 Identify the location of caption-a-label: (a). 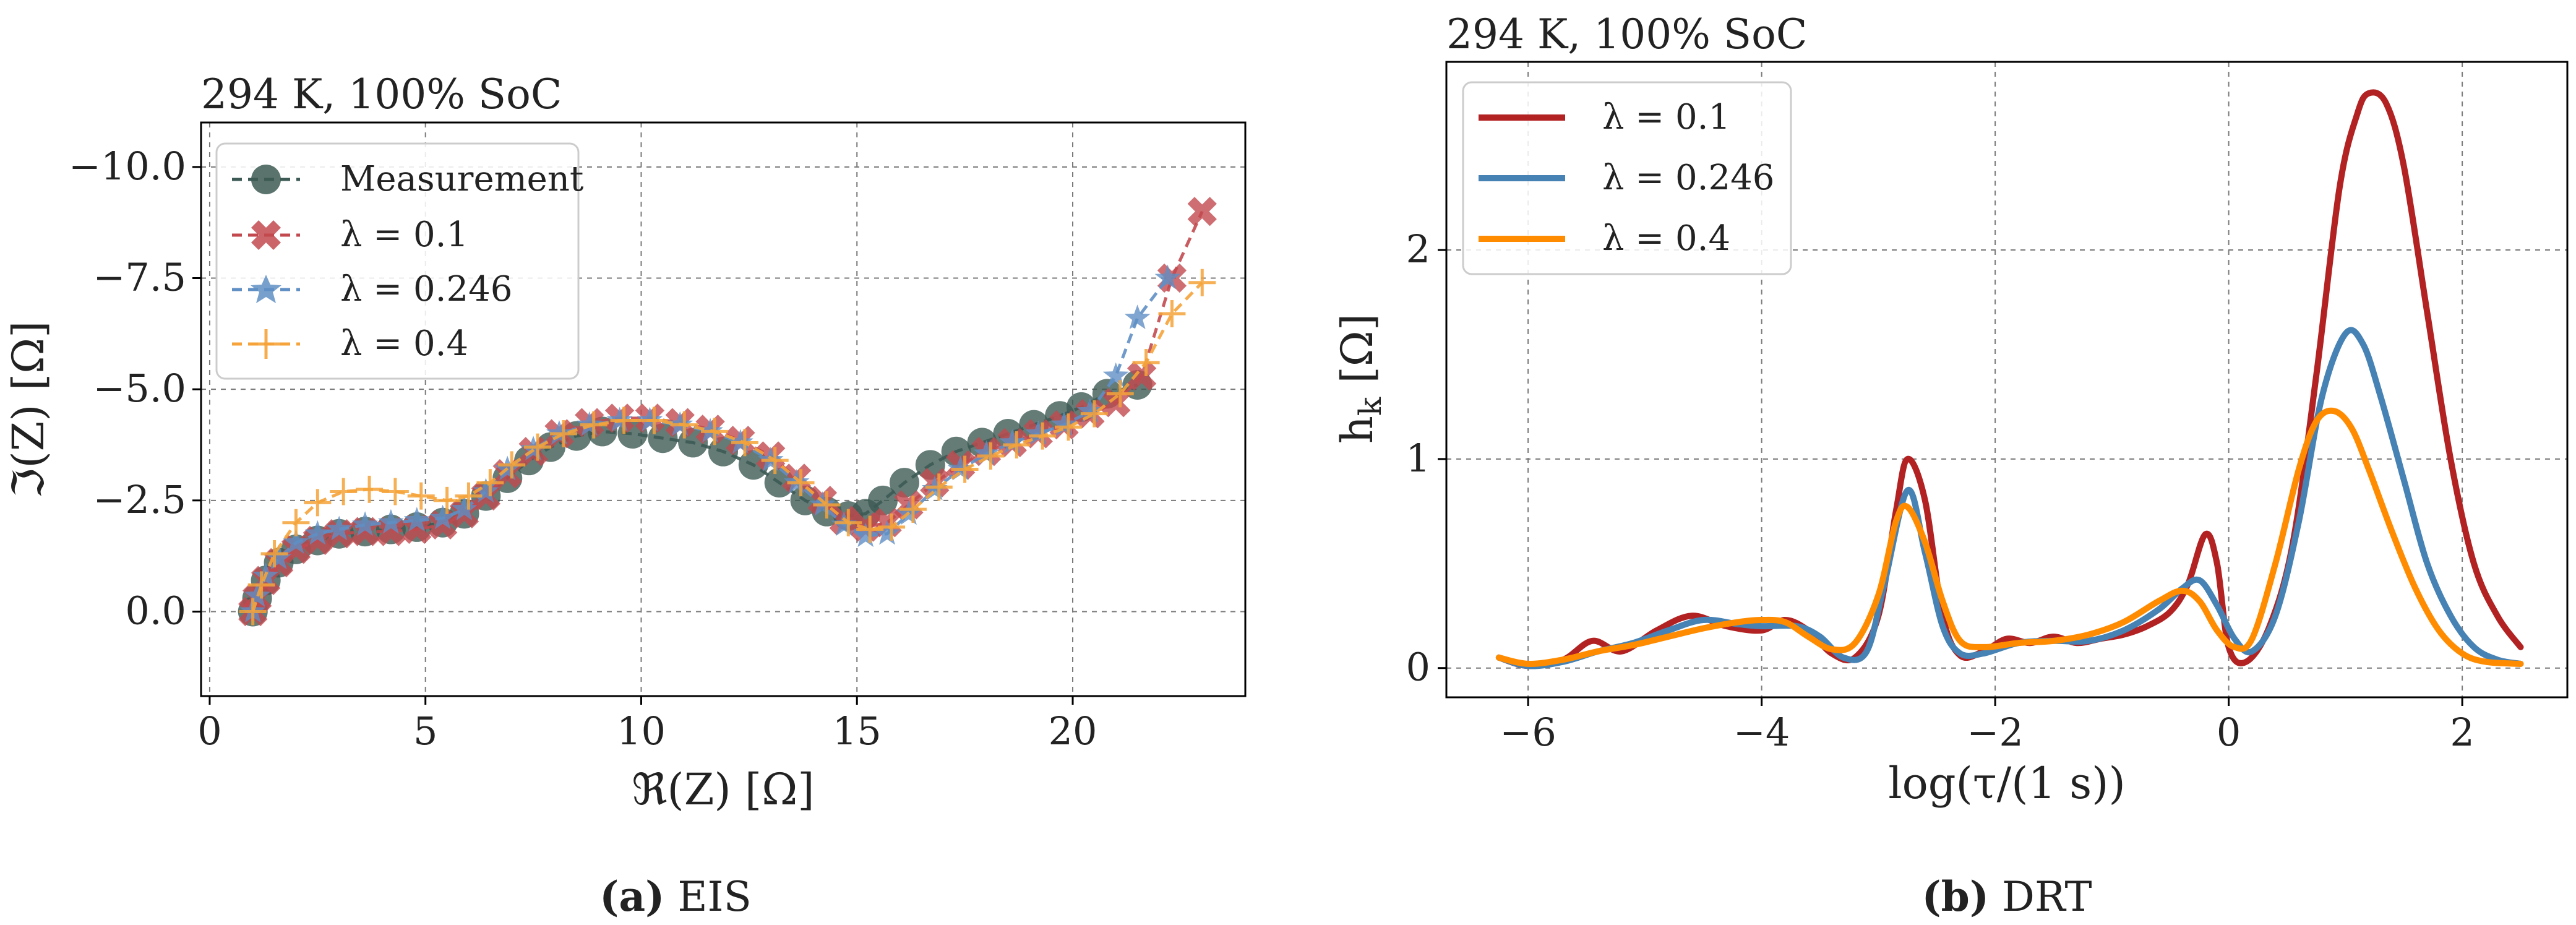
(631, 896).